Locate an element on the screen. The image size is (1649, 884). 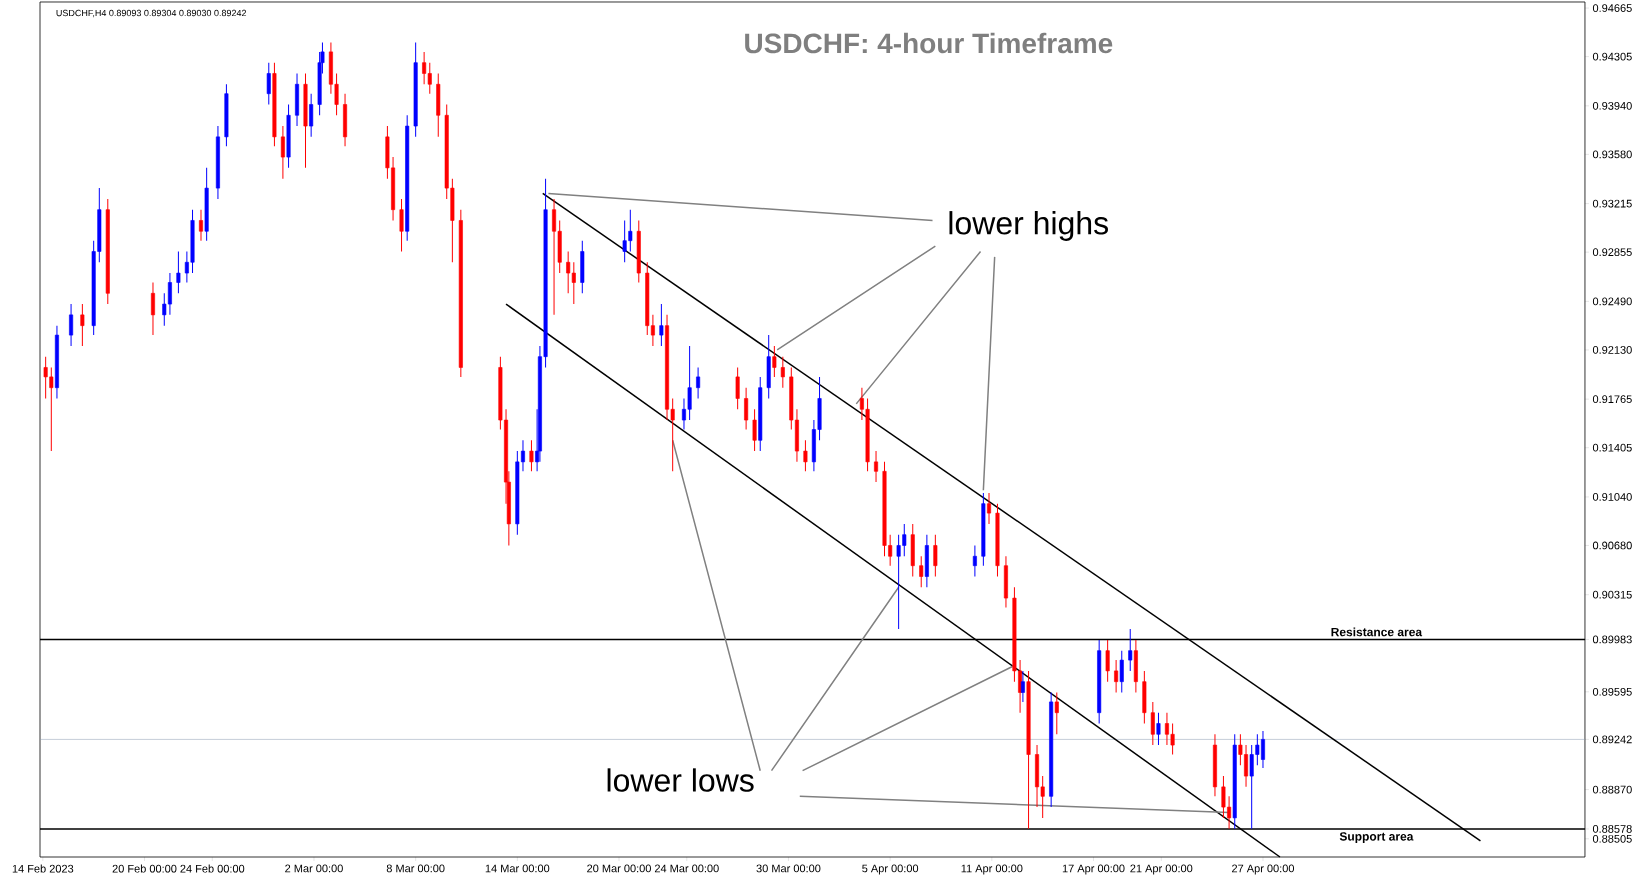
y-tick-label: 0.89242 is located at coordinates (1612, 739).